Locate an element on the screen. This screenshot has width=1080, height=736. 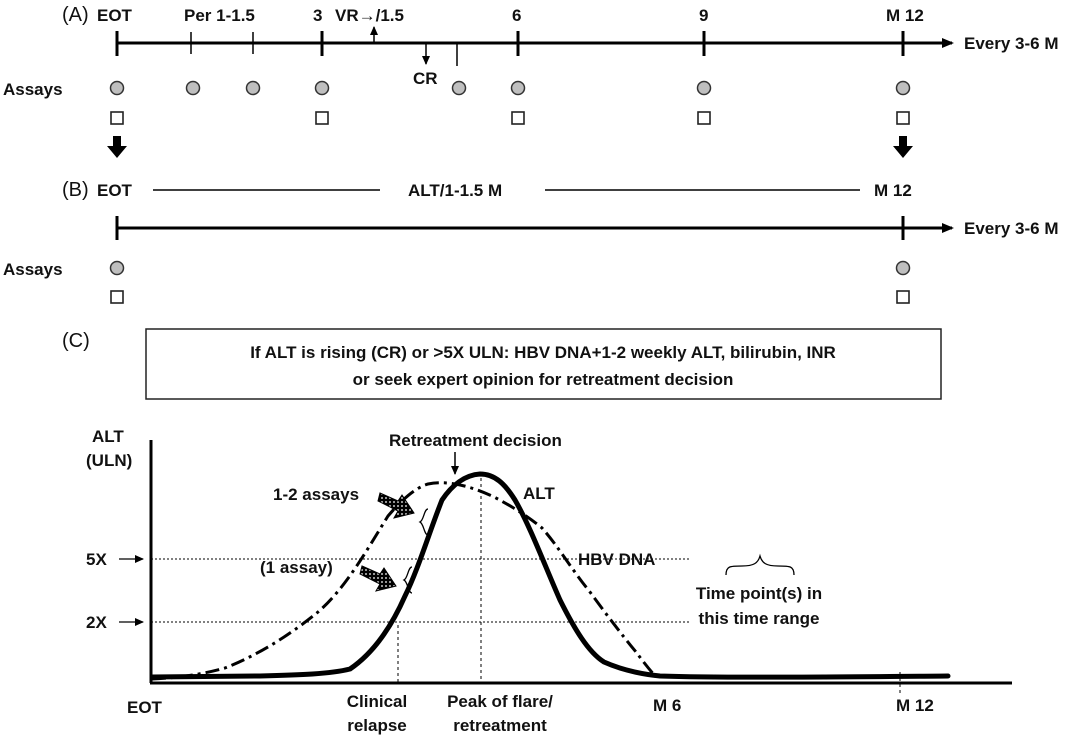
x-label-retreatment: retreatment is located at coordinates (500, 725).